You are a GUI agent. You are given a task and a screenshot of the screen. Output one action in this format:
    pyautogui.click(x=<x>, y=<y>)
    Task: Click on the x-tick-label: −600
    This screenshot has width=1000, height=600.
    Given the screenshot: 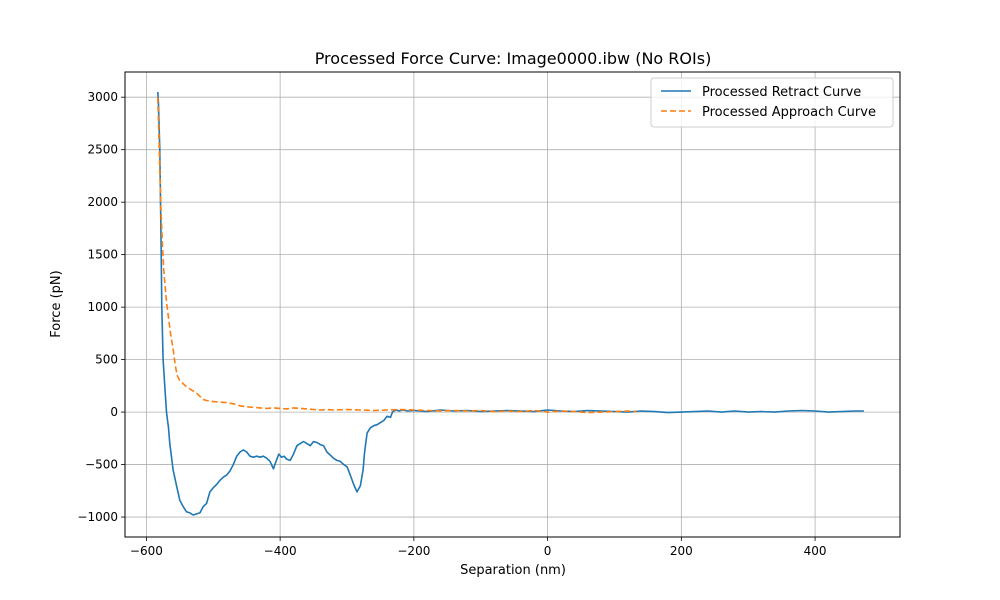 What is the action you would take?
    pyautogui.click(x=146, y=551)
    